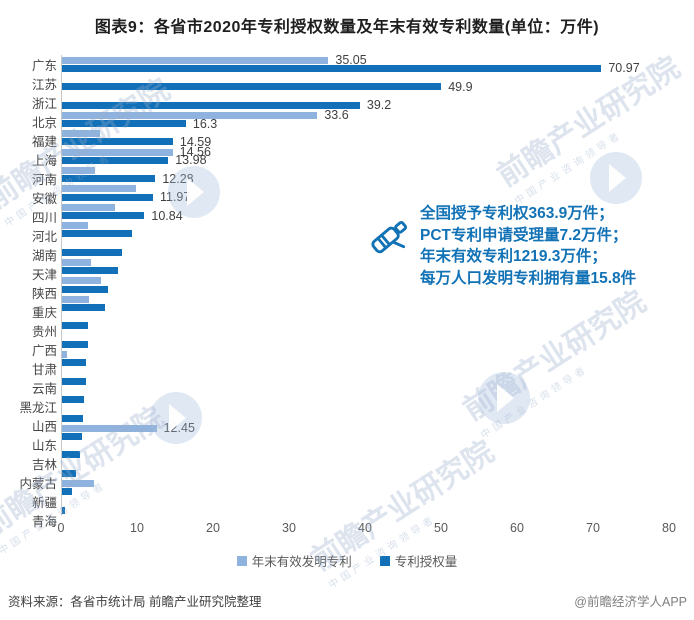  I want to click on data-label: 10.84, so click(167, 215).